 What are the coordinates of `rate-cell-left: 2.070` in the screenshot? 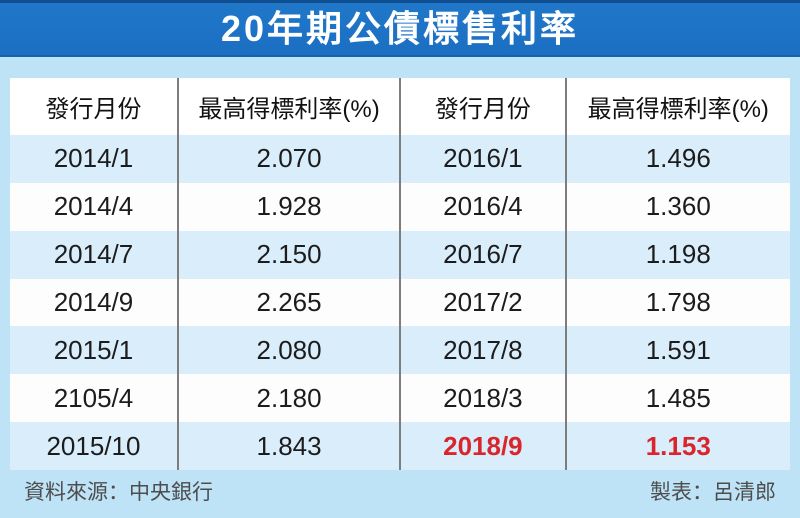 It's located at (287, 159).